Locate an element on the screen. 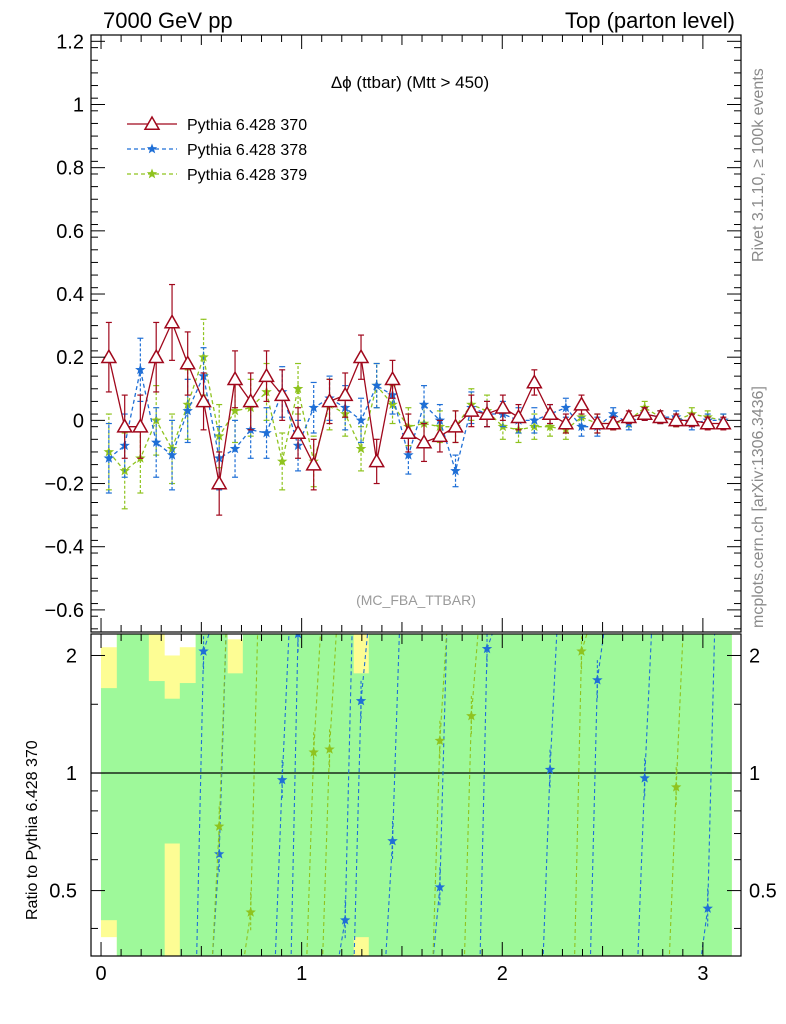 The height and width of the screenshot is (1024, 786). series-line is located at coordinates (416, 421).